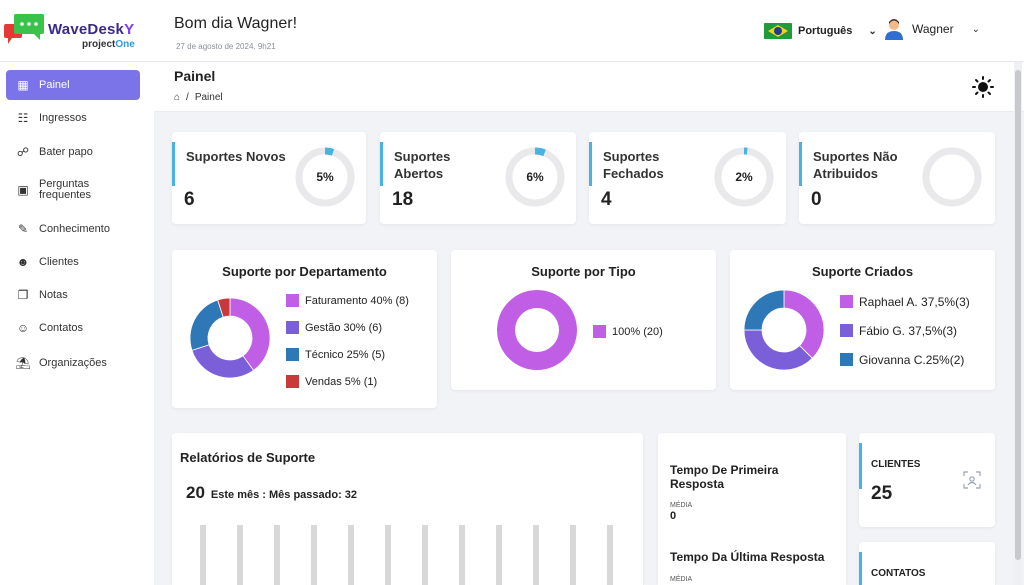  I want to click on donut-chart-tipo, so click(537, 330).